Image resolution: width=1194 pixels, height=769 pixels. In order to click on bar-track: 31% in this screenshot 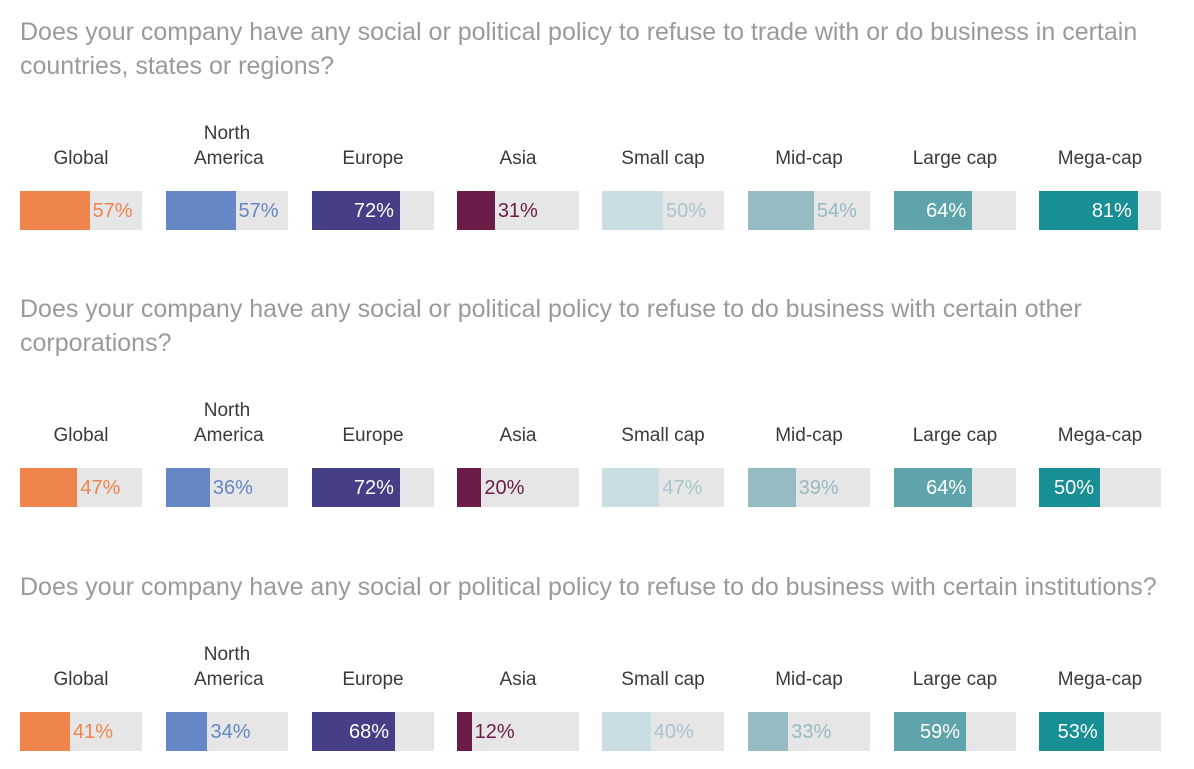, I will do `click(518, 210)`.